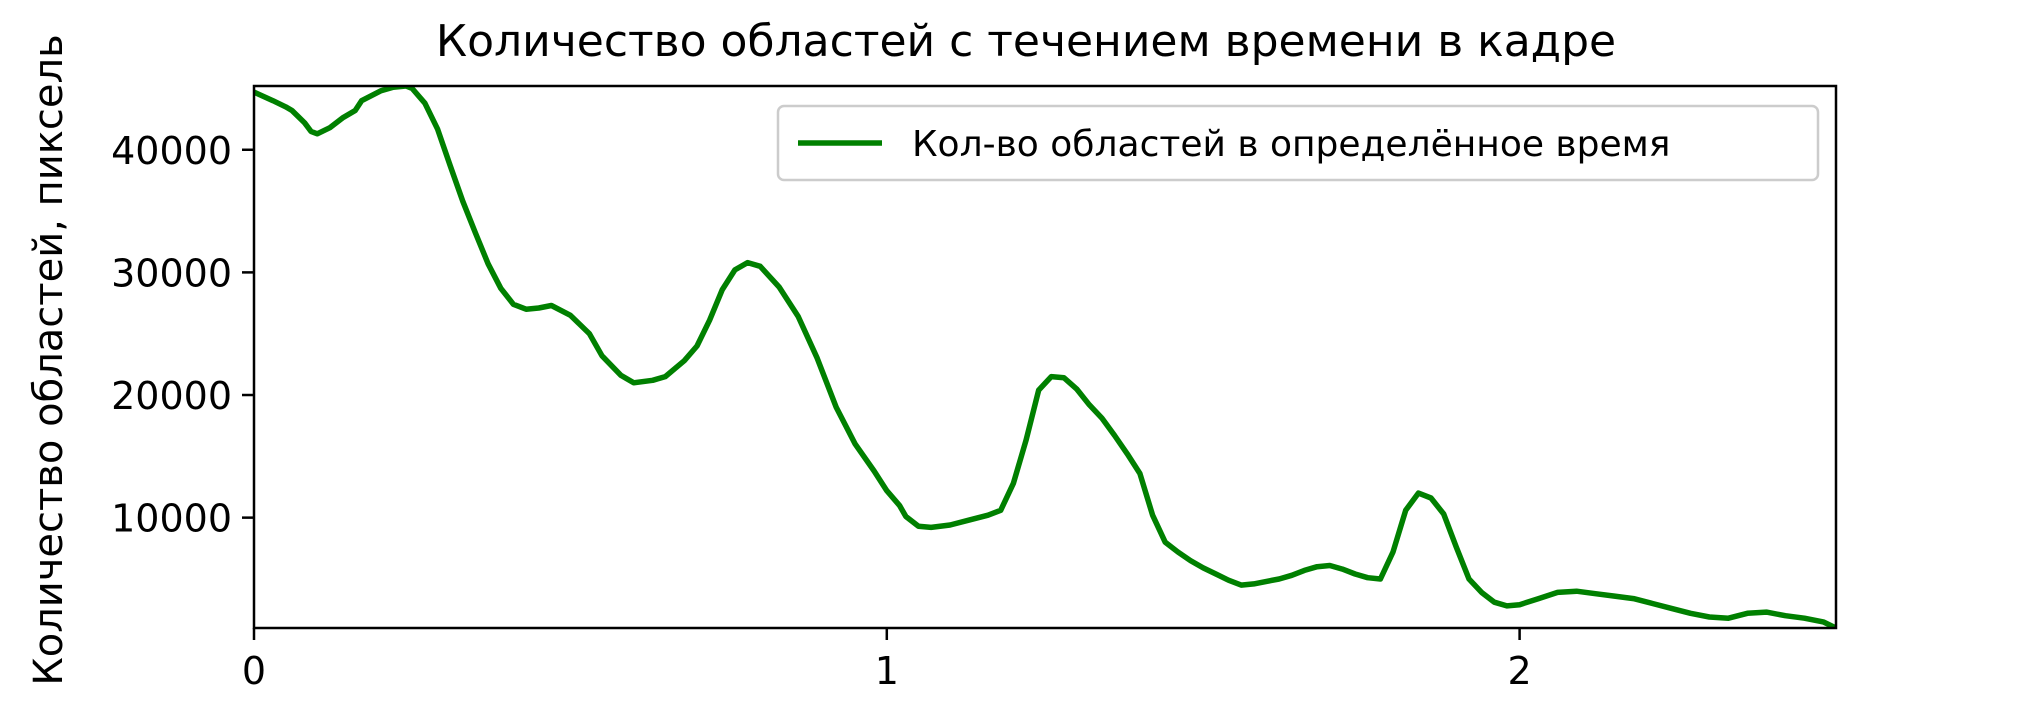  Describe the element at coordinates (171, 151) in the screenshot. I see `y-tick-label: 40000` at that location.